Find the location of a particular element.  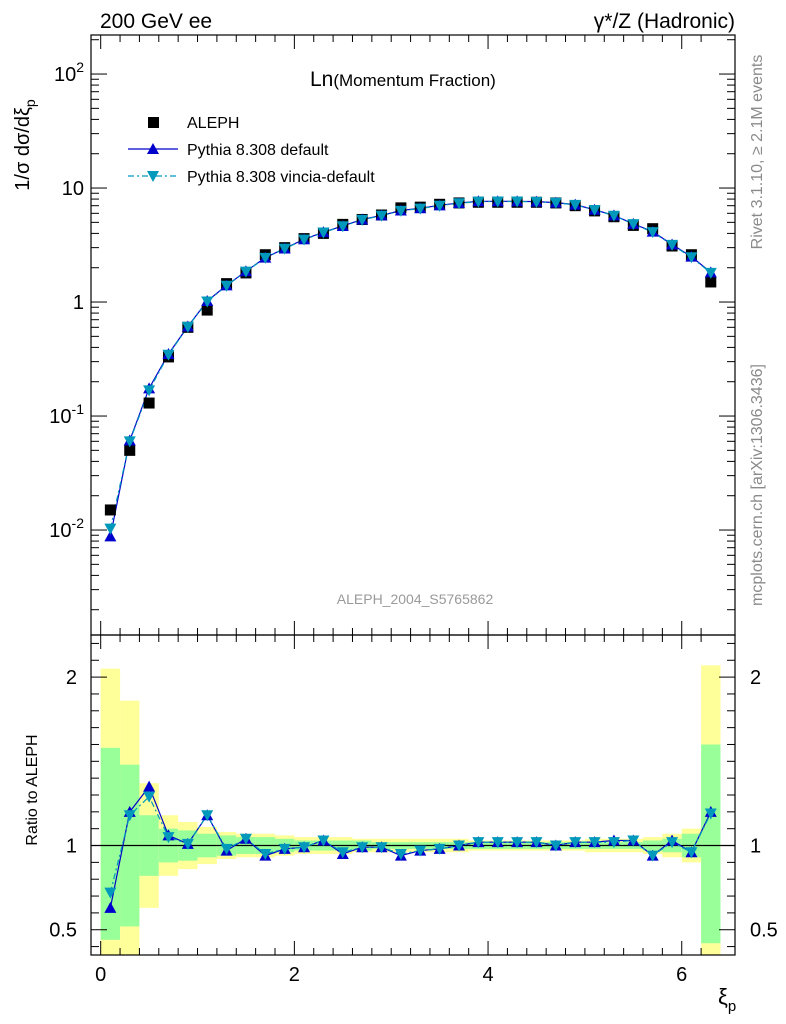

ratio-y-tick-label: 0.5 is located at coordinates (63, 931).